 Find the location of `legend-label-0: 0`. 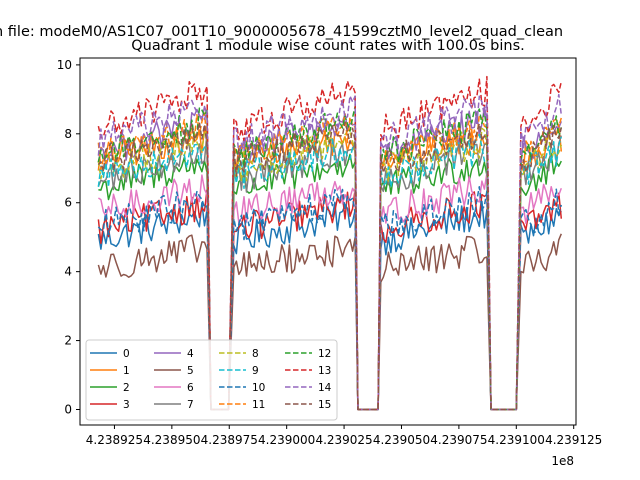

legend-label-0: 0 is located at coordinates (126, 354).